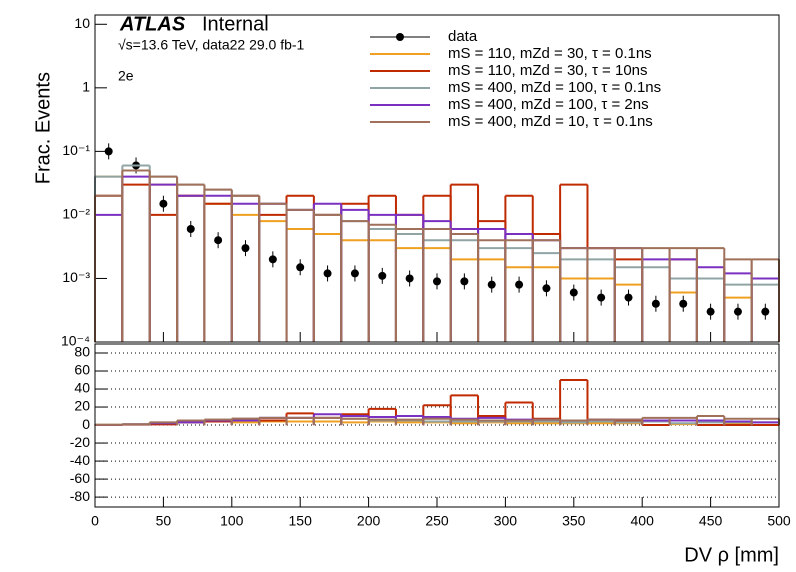 The width and height of the screenshot is (796, 572). Describe the element at coordinates (548, 70) in the screenshot. I see `legend-label: mS = 110, mZd = 30, τ = 10ns` at that location.